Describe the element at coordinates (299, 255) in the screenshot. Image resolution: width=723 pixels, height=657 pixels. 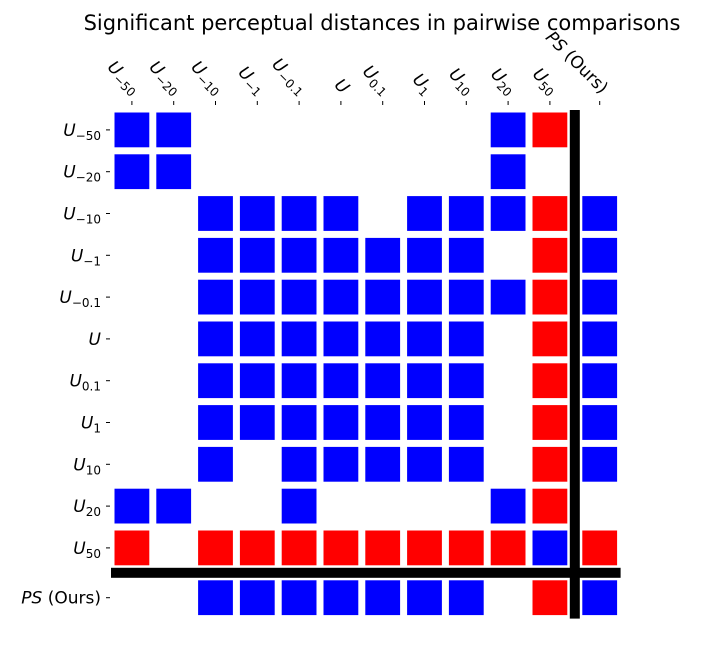
I see `cell-r3-c4` at that location.